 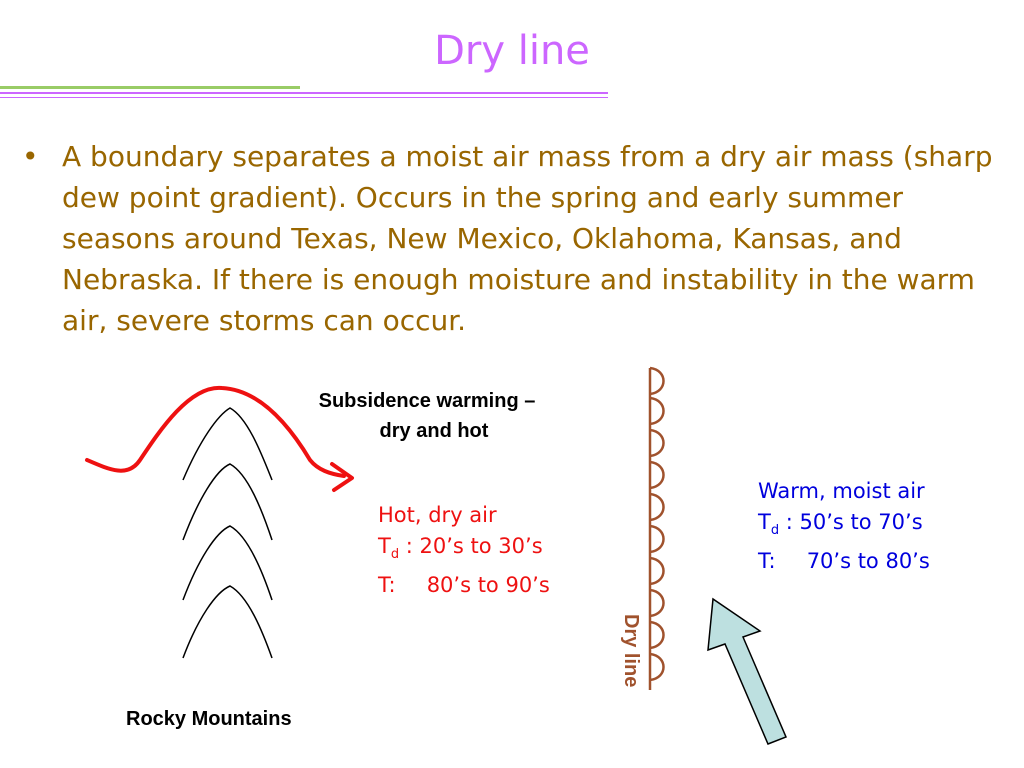 What do you see at coordinates (764, 522) in the screenshot?
I see `warm-td-symbol: T` at bounding box center [764, 522].